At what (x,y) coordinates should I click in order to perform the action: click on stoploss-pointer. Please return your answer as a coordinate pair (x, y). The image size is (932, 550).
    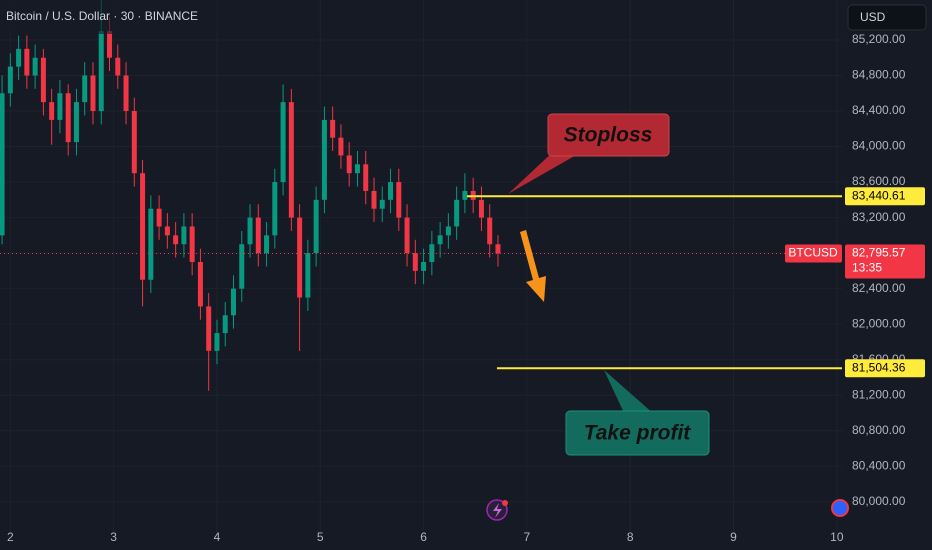
    Looking at the image, I should click on (546, 172).